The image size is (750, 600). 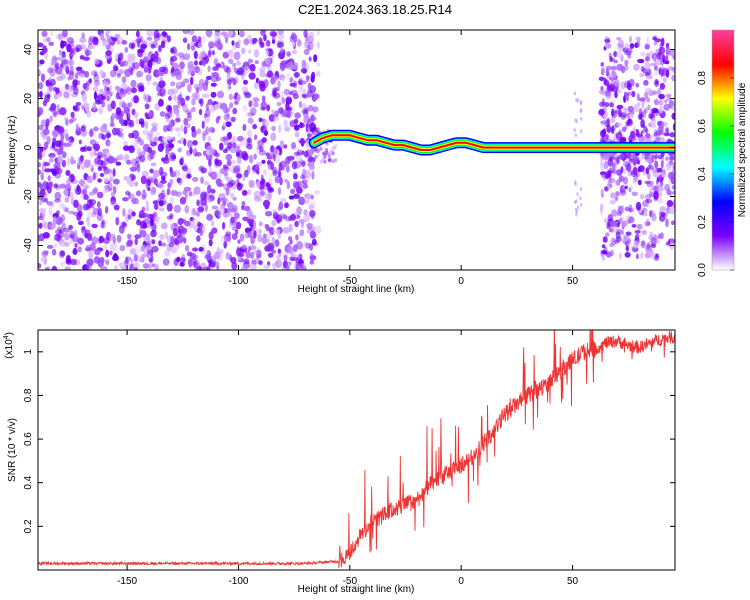 I want to click on colorbar-tick-label: 0.8, so click(x=702, y=78).